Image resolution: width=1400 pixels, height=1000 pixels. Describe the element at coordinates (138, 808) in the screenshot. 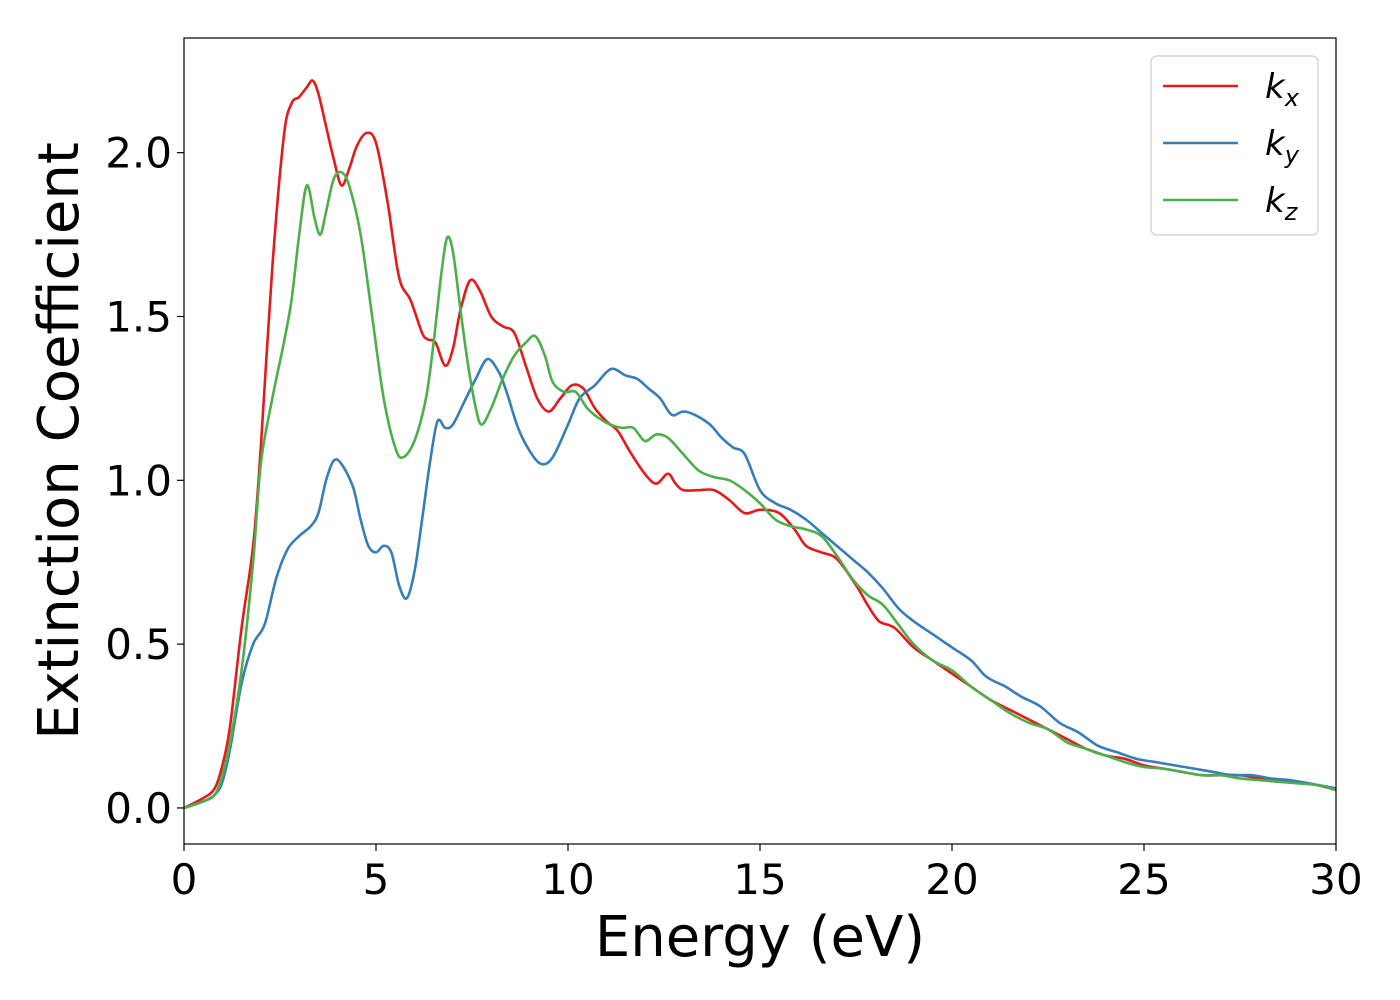

I see `y-tick-label: 0.0` at that location.